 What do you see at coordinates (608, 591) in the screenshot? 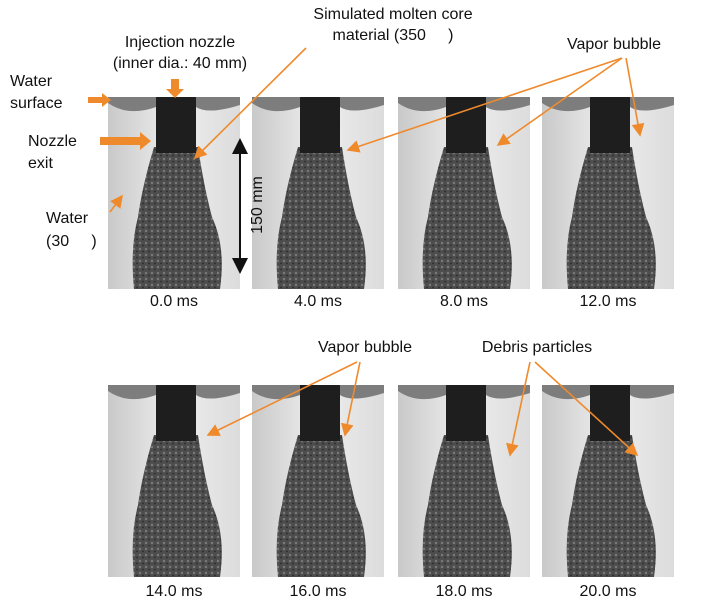
I see `time-label: 20.0 ms` at bounding box center [608, 591].